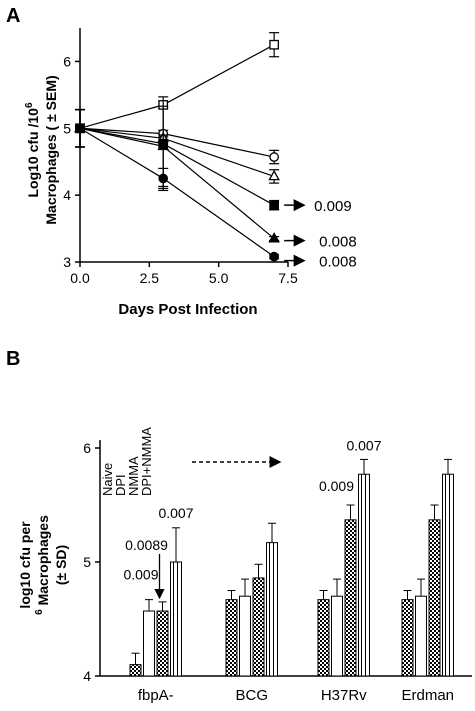 The image size is (475, 711). What do you see at coordinates (67, 128) in the screenshot?
I see `y-tick-label-a: 5` at bounding box center [67, 128].